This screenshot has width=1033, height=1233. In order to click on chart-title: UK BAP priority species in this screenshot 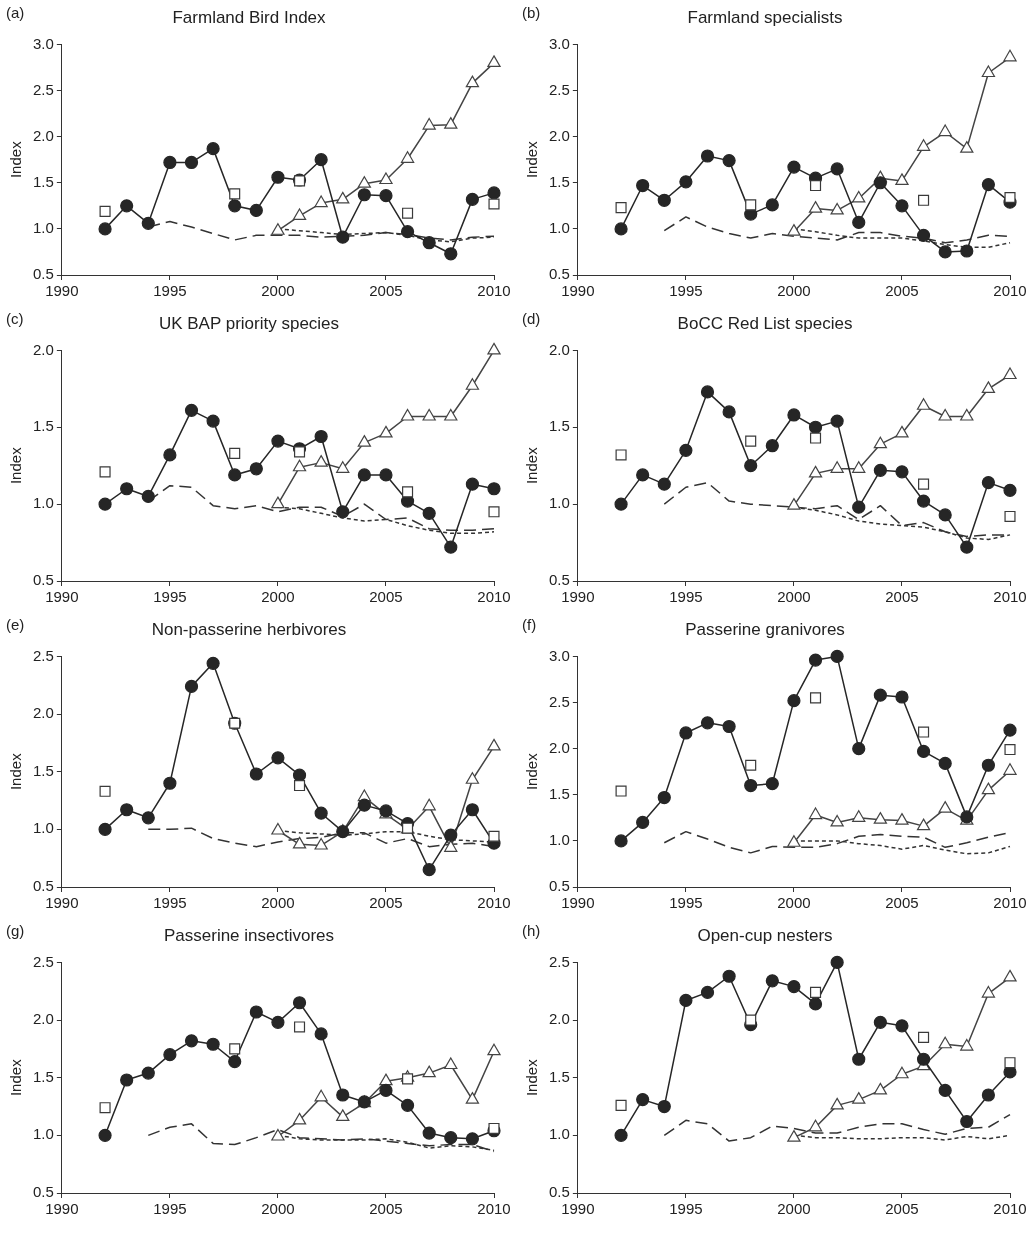, I will do `click(249, 323)`.